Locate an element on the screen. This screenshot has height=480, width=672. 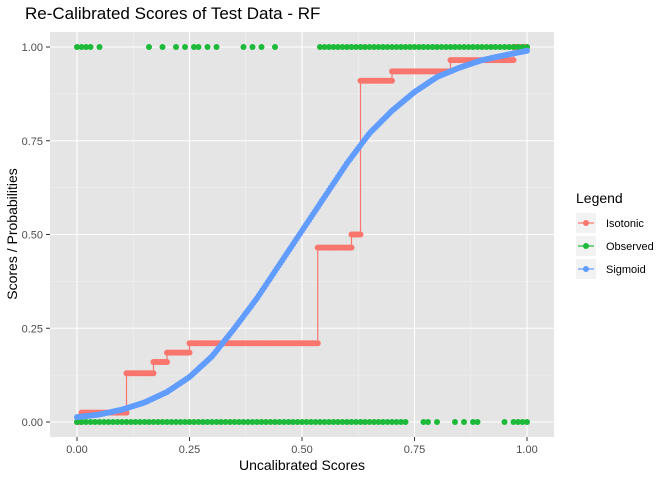
legend-key-point is located at coordinates (586, 246).